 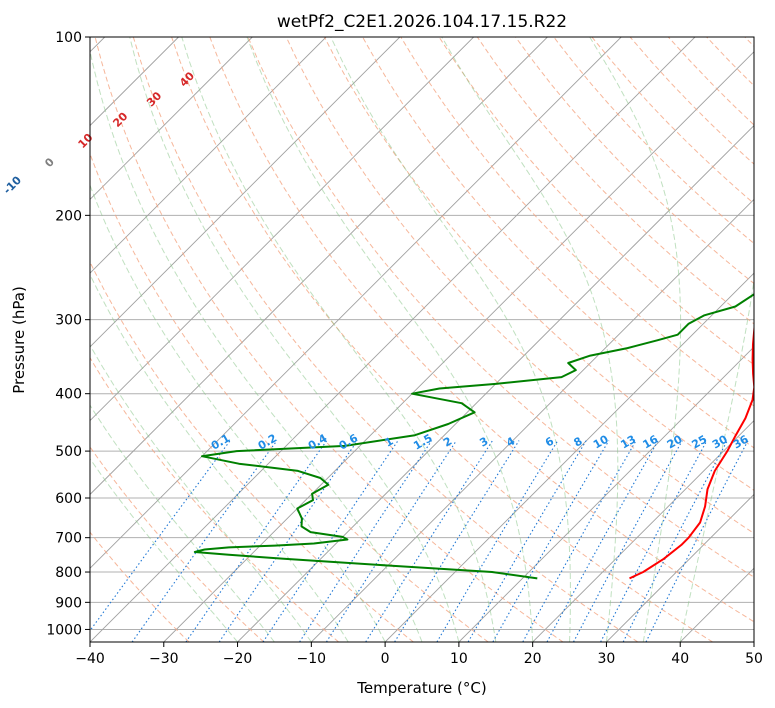 What do you see at coordinates (68, 452) in the screenshot?
I see `y-tick-label: 500` at bounding box center [68, 452].